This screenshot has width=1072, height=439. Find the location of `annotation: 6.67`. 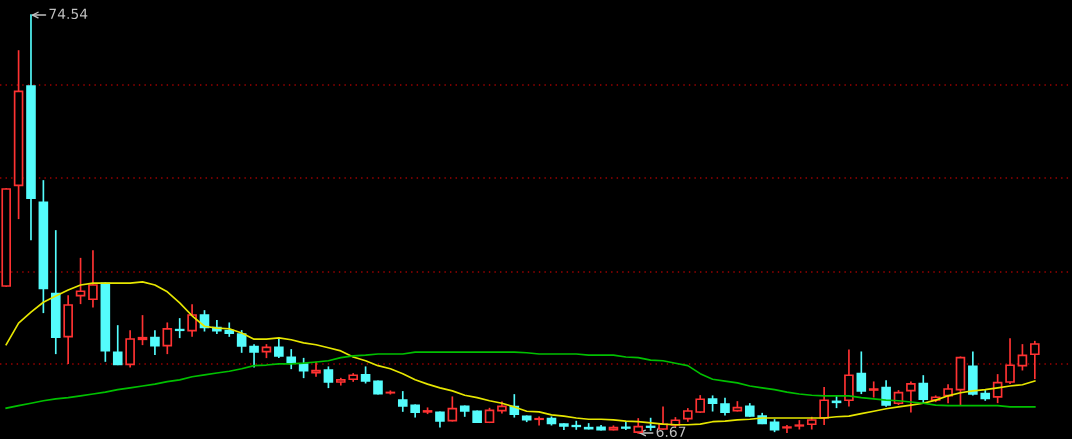

annotation: 6.67 is located at coordinates (671, 431).